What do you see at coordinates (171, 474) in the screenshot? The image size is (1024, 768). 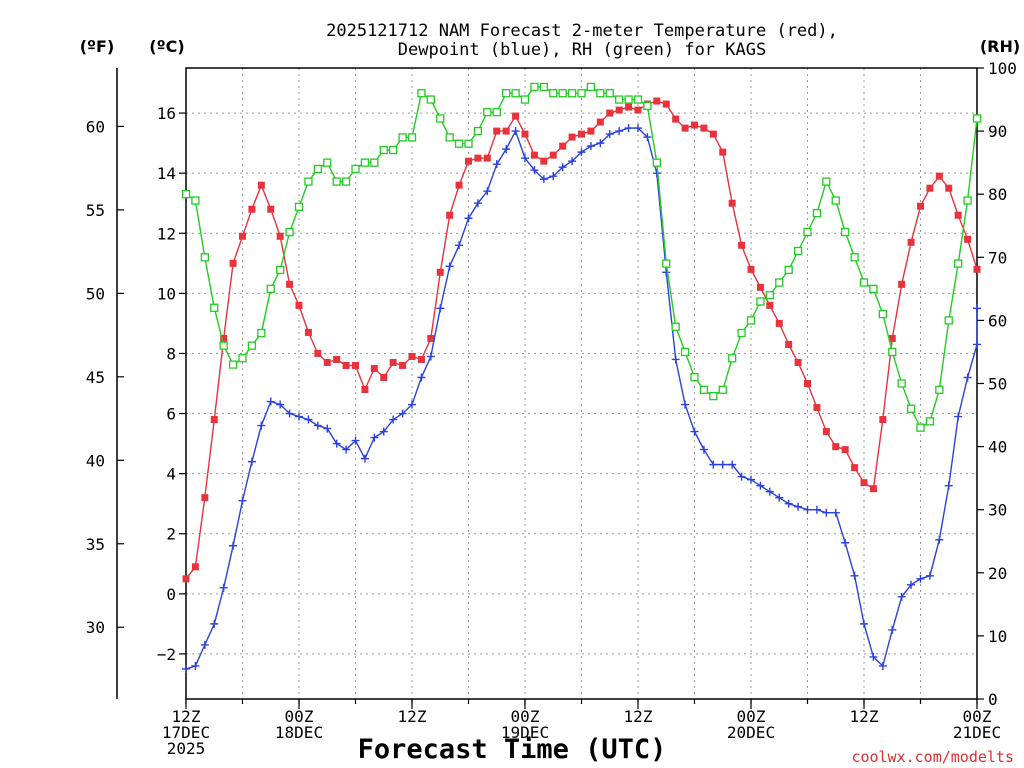 I see `celsius-tick-label: 4` at bounding box center [171, 474].